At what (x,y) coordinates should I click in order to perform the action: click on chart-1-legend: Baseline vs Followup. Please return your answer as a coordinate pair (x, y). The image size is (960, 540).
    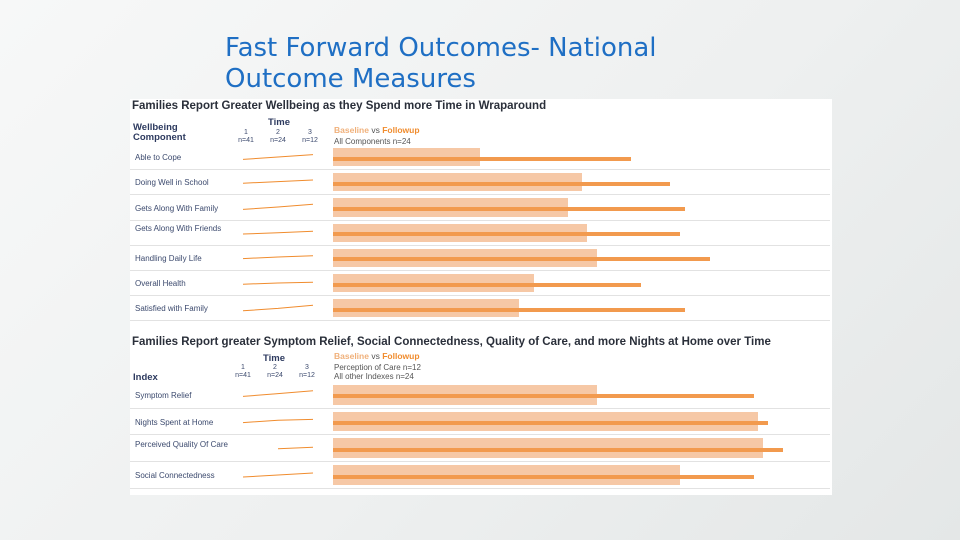
    Looking at the image, I should click on (377, 130).